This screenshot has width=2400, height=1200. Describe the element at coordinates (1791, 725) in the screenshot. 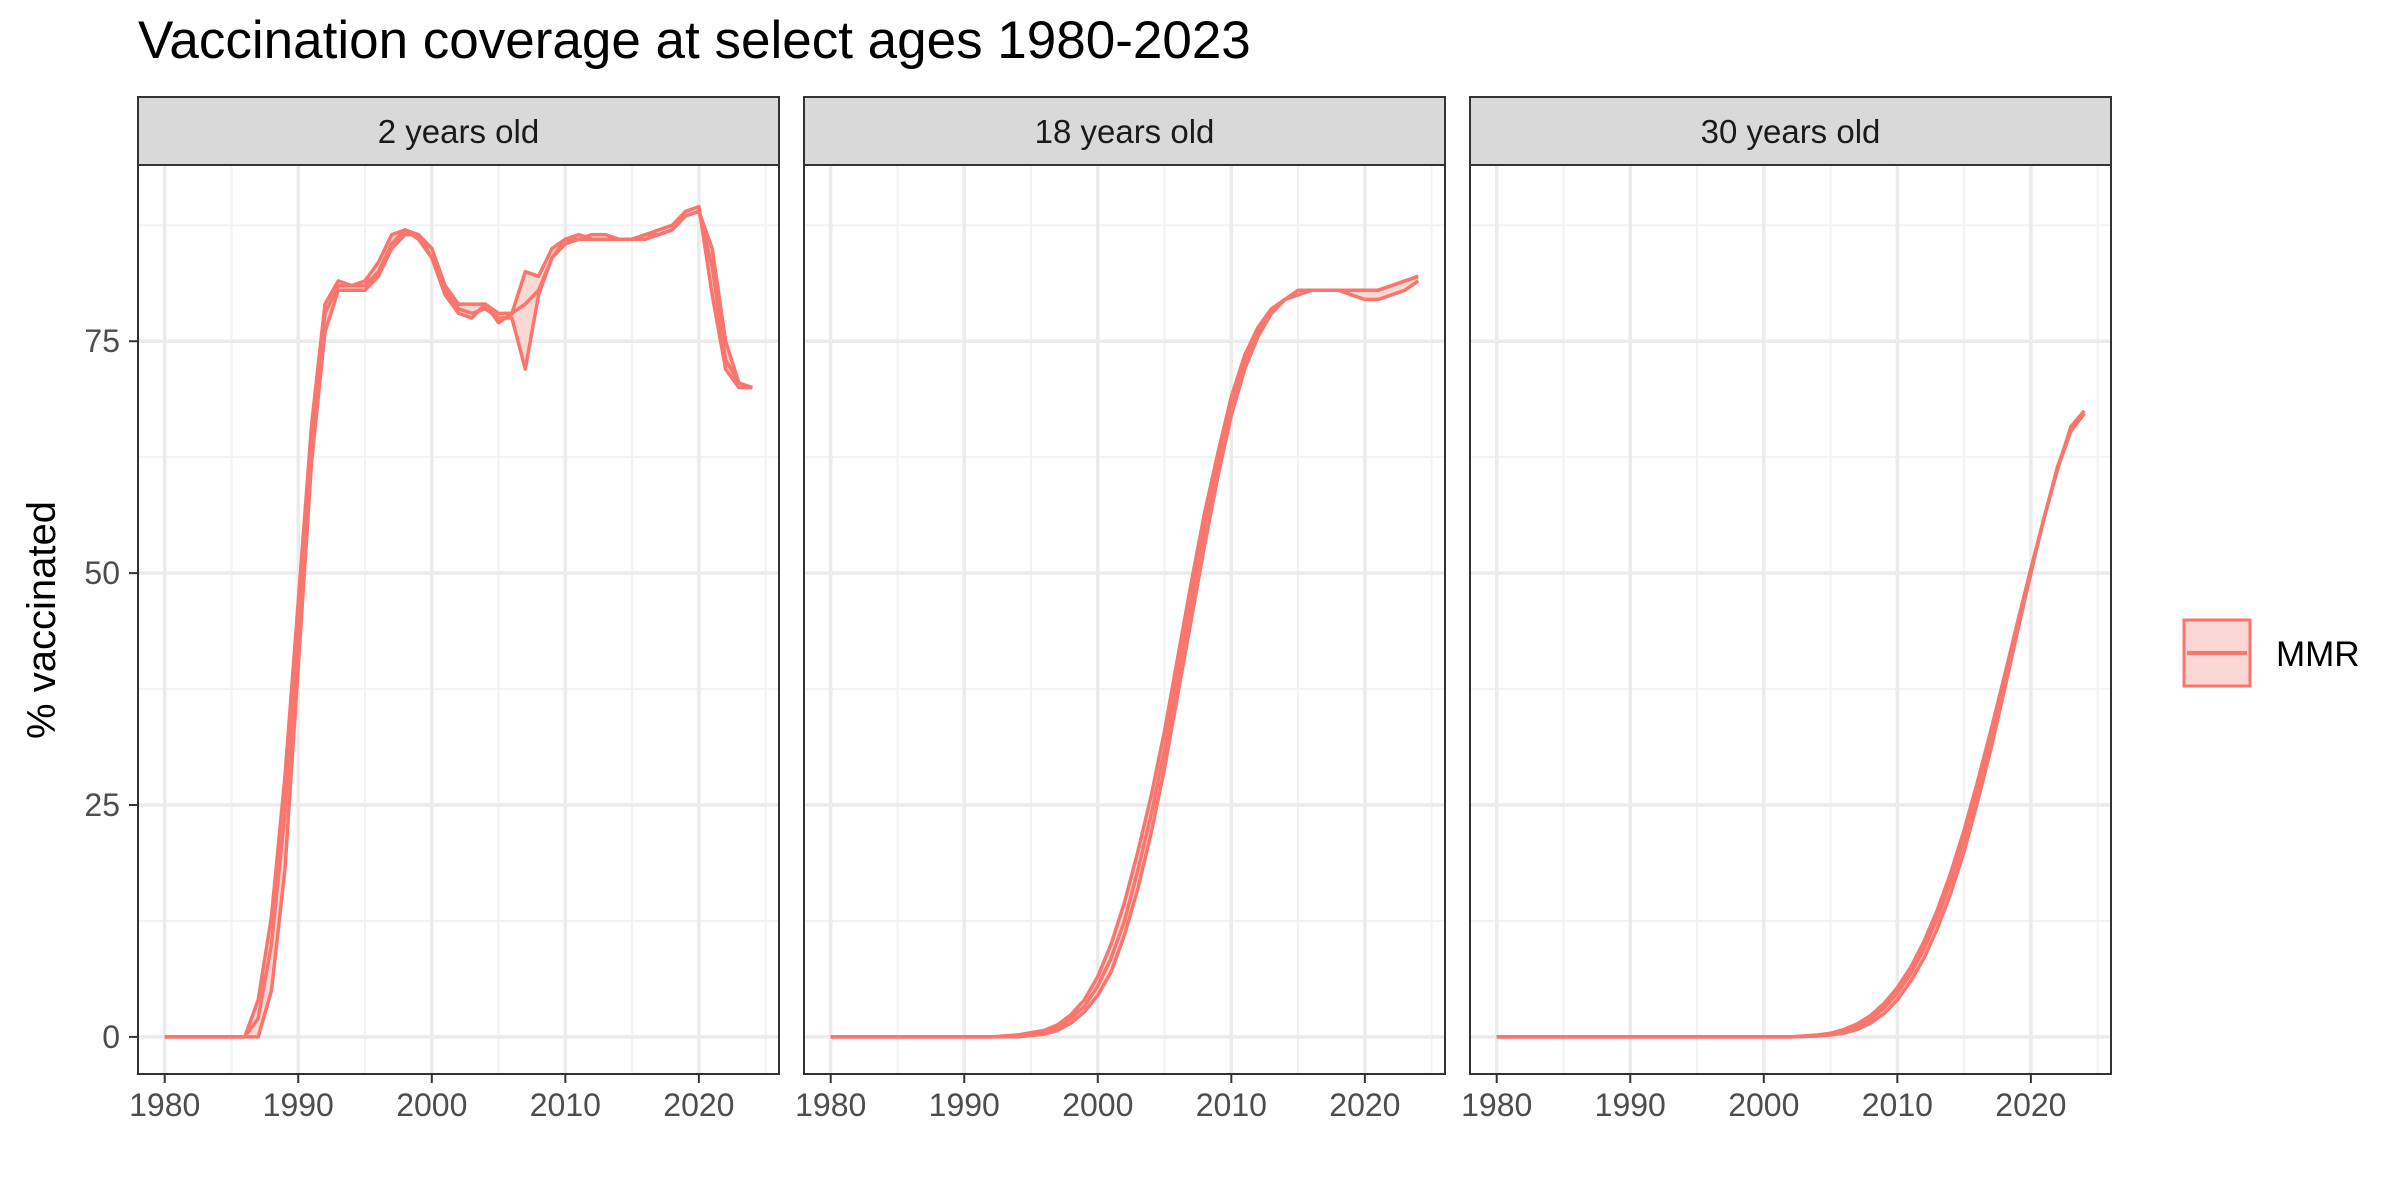

I see `series-line-mmr` at that location.